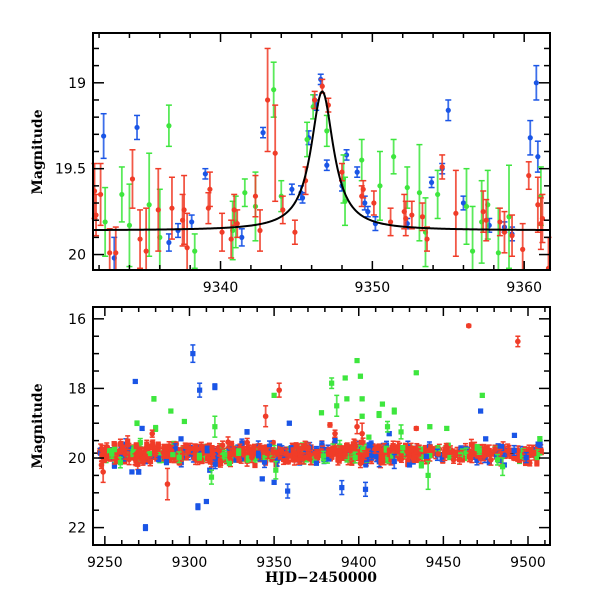 The height and width of the screenshot is (600, 600). What do you see at coordinates (77, 256) in the screenshot?
I see `y-tick-label: 20` at bounding box center [77, 256].